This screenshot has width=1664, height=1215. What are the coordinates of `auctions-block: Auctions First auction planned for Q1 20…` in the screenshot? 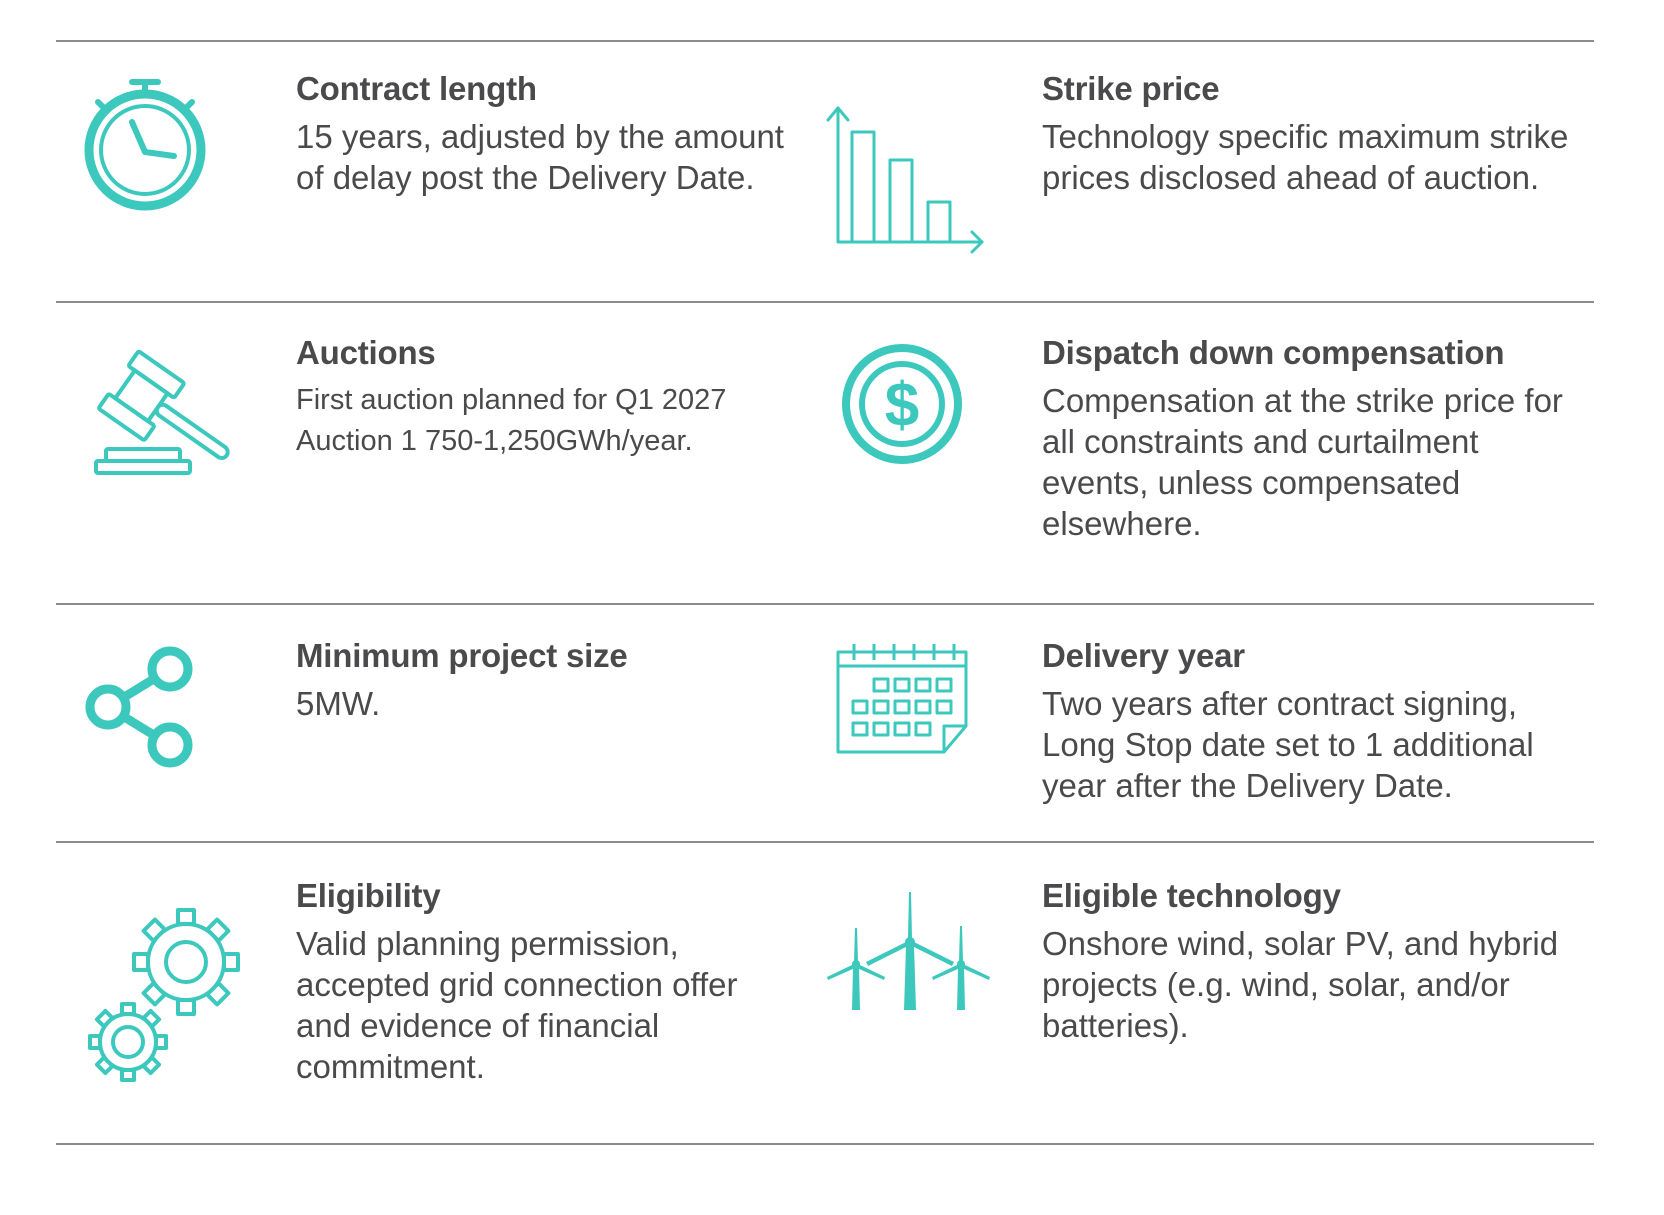 It's located at (546, 397).